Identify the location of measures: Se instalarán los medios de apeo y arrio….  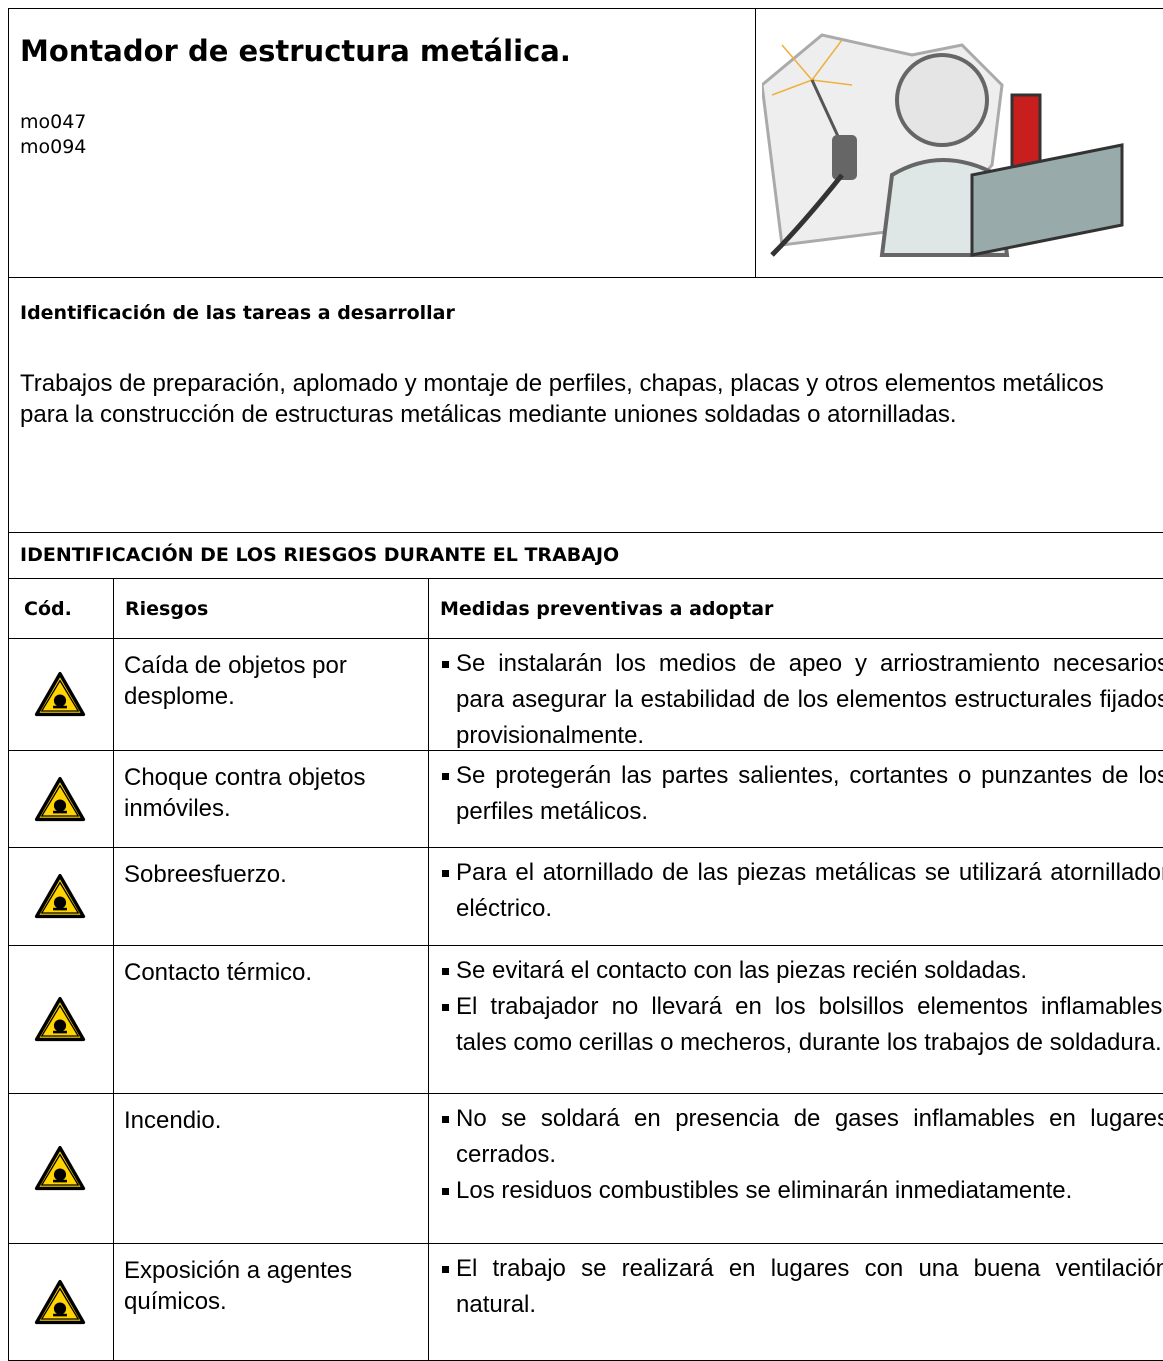
(798, 700).